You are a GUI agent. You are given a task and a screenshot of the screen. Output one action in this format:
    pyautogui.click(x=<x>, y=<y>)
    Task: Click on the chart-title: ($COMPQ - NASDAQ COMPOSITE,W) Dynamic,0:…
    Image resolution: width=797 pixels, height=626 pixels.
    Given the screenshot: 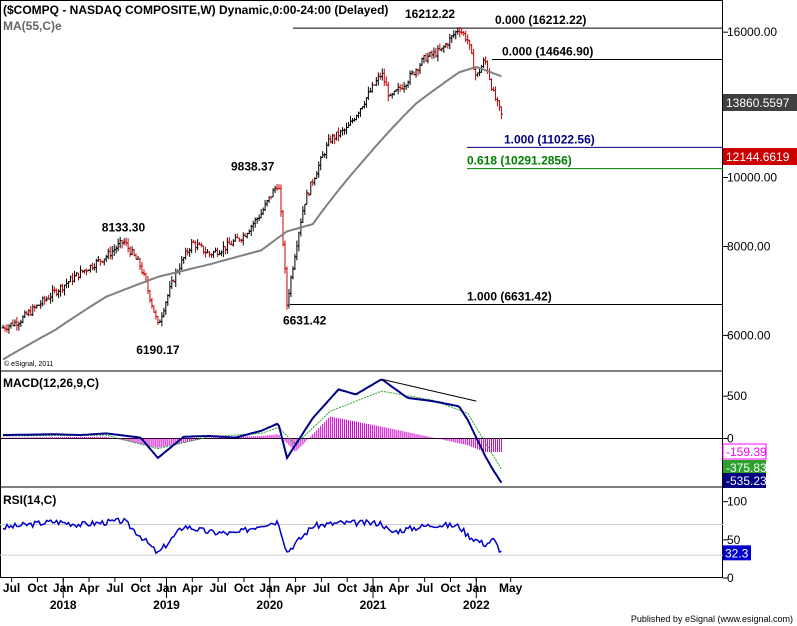 What is the action you would take?
    pyautogui.click(x=195, y=10)
    